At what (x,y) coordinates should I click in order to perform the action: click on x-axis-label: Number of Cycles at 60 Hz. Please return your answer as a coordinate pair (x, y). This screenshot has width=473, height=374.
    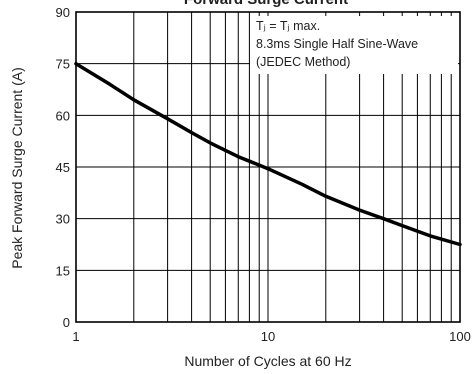
    Looking at the image, I should click on (267, 361).